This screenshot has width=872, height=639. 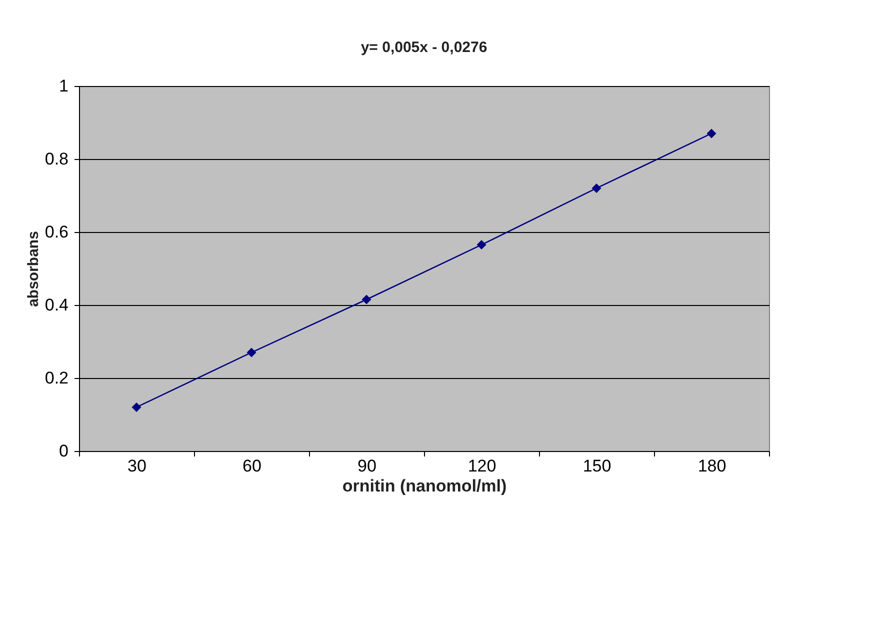 I want to click on y-tick-label: 1, so click(x=63, y=86).